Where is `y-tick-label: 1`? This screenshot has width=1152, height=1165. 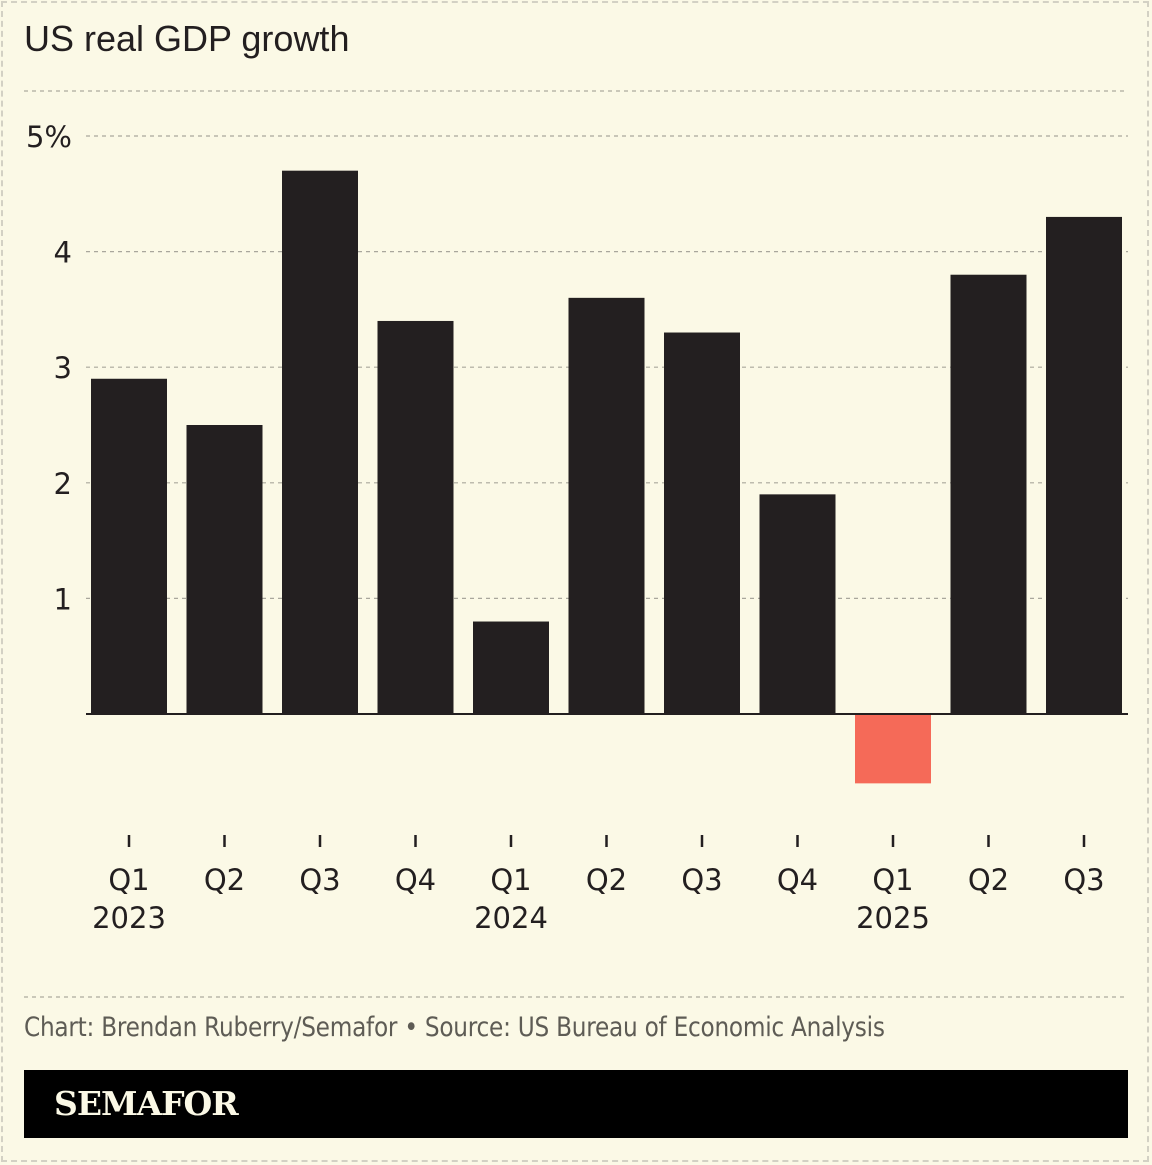 y-tick-label: 1 is located at coordinates (63, 599).